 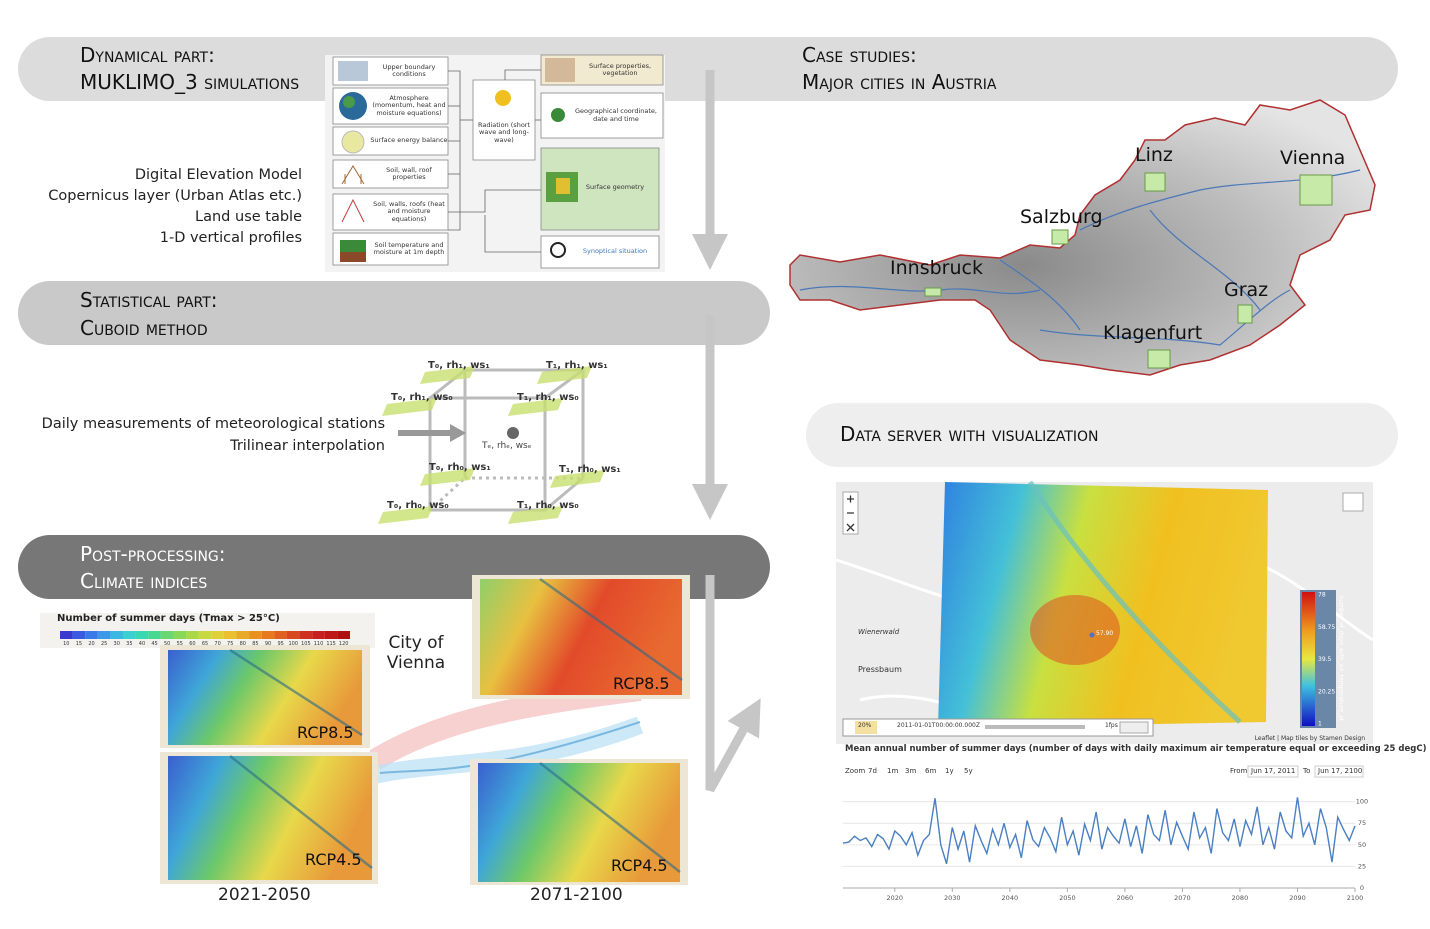 I want to click on zoom-button: 1y, so click(x=949, y=771).